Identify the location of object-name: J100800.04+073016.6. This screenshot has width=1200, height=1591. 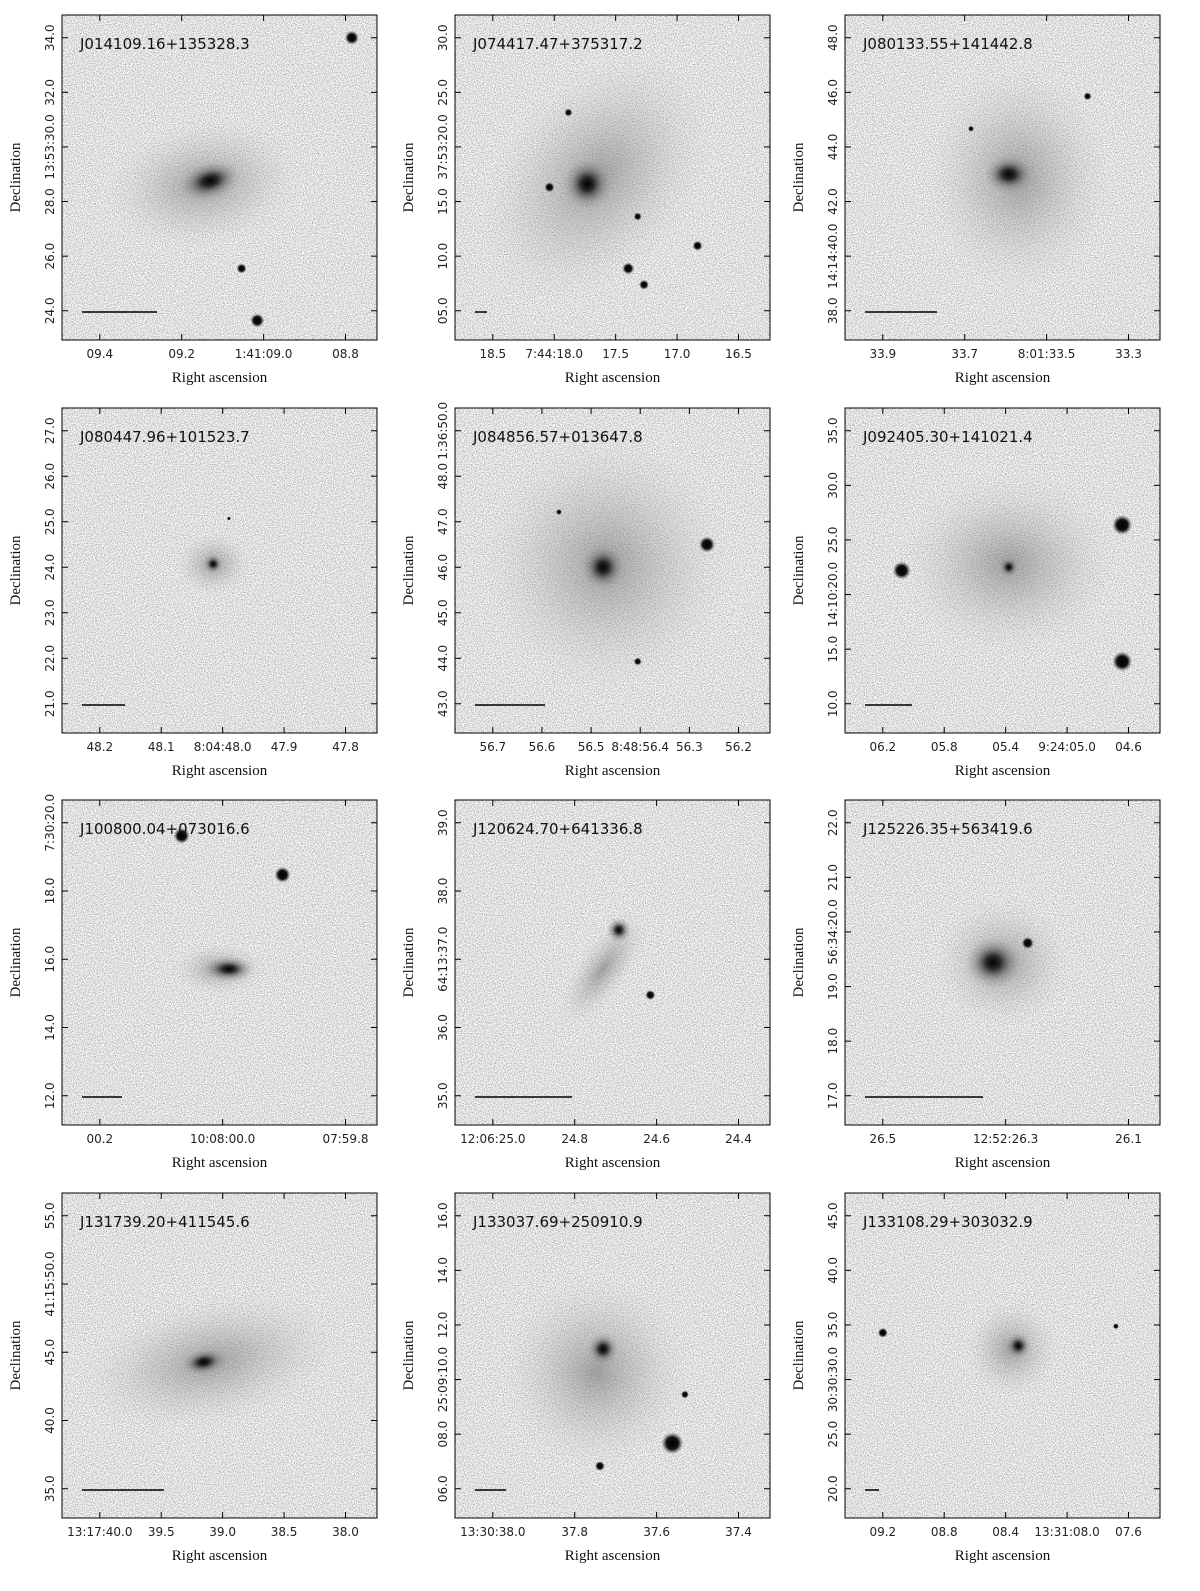
(164, 829).